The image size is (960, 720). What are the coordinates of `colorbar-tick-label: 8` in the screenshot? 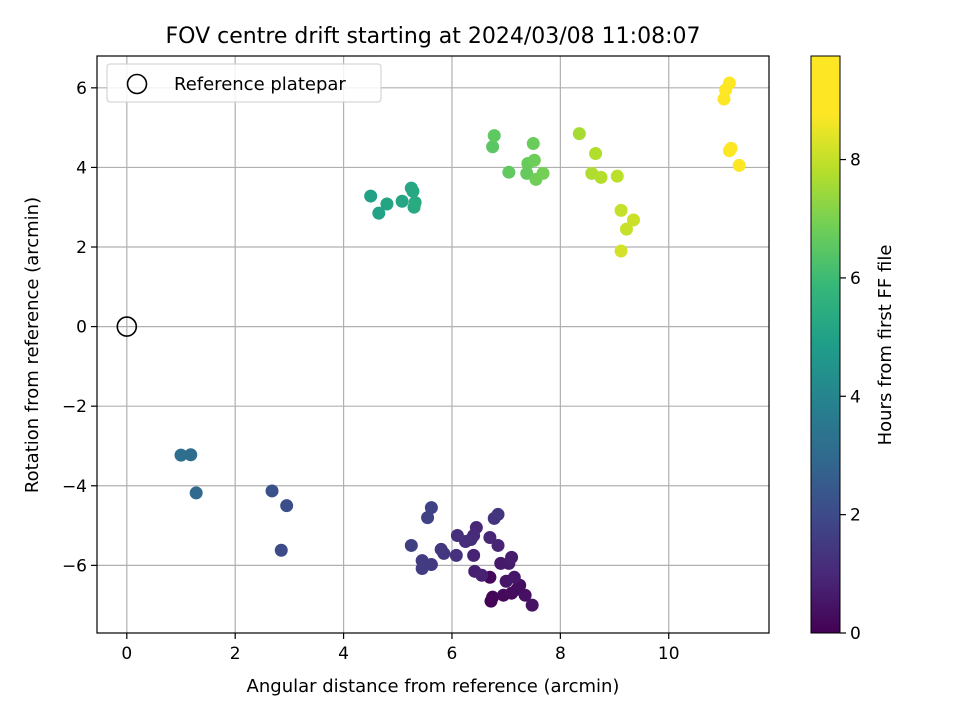 It's located at (855, 161).